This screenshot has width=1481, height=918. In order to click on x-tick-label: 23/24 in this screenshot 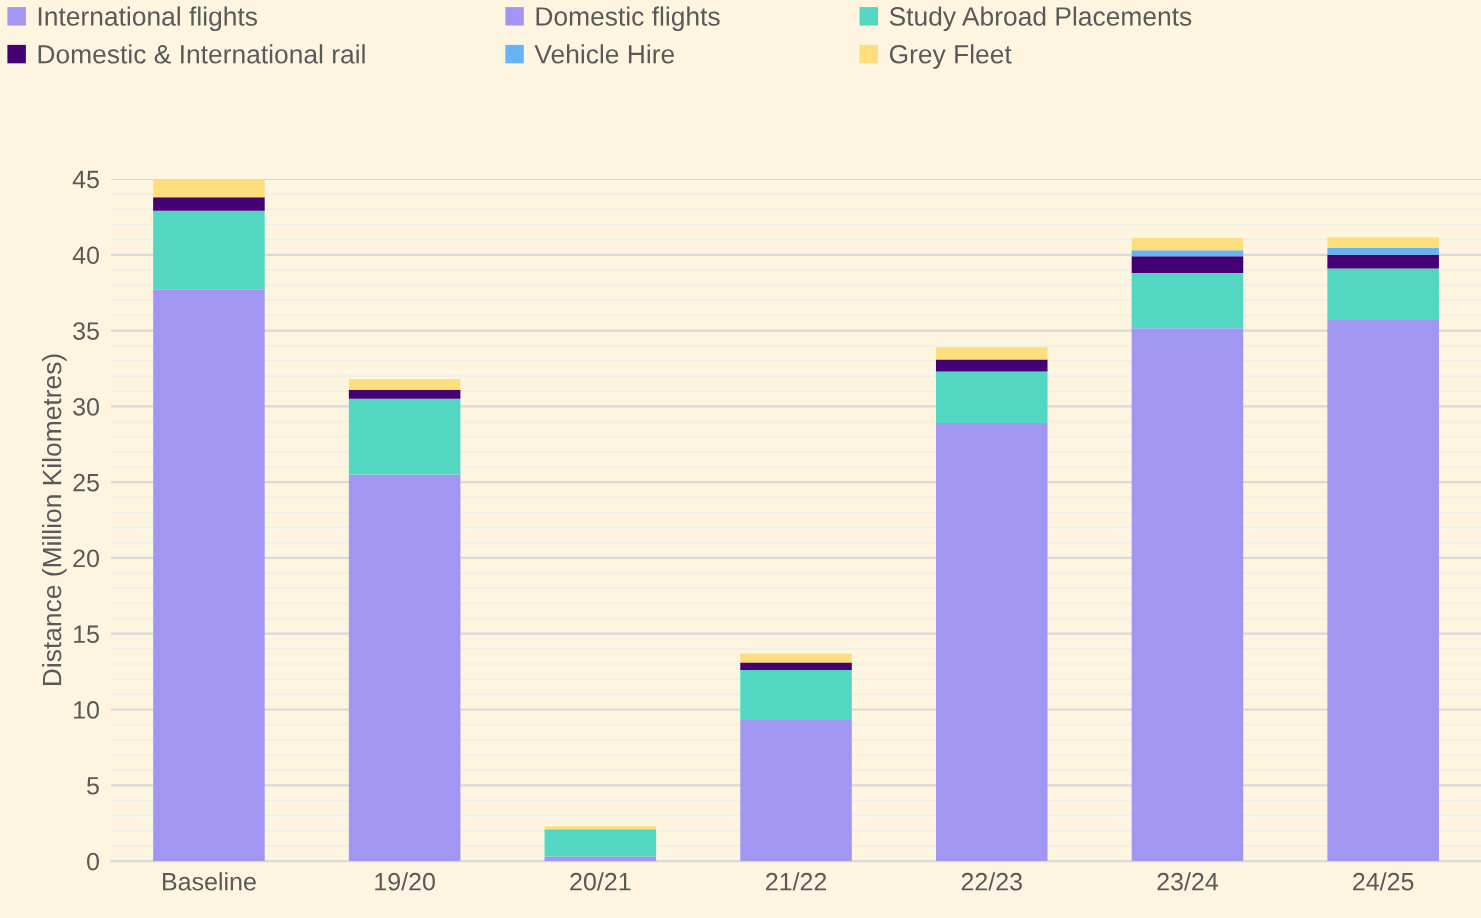, I will do `click(1187, 881)`.